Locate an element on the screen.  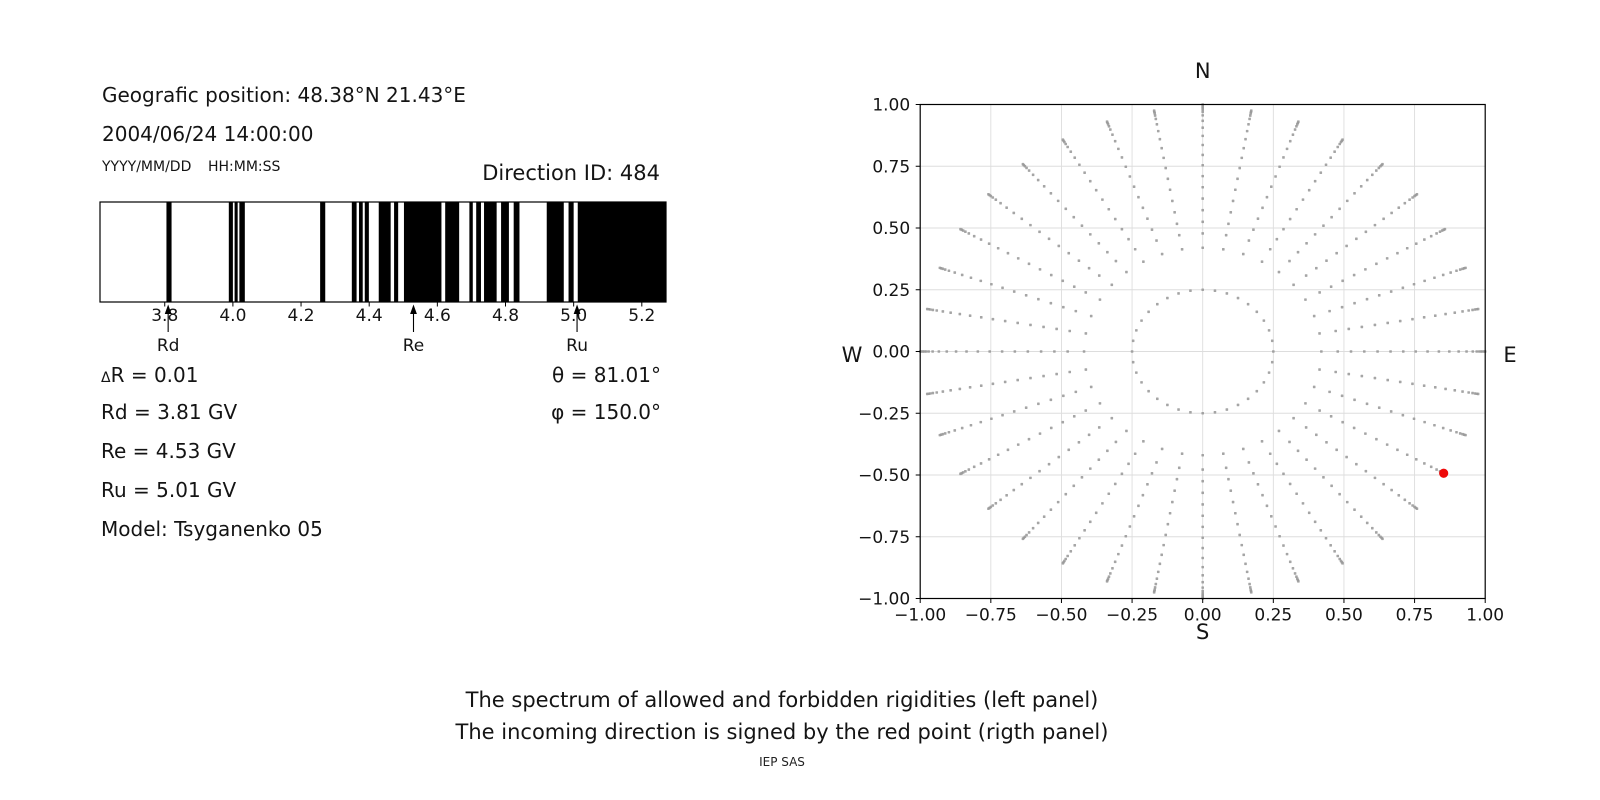
cutoff-arrow-head is located at coordinates (168, 309).